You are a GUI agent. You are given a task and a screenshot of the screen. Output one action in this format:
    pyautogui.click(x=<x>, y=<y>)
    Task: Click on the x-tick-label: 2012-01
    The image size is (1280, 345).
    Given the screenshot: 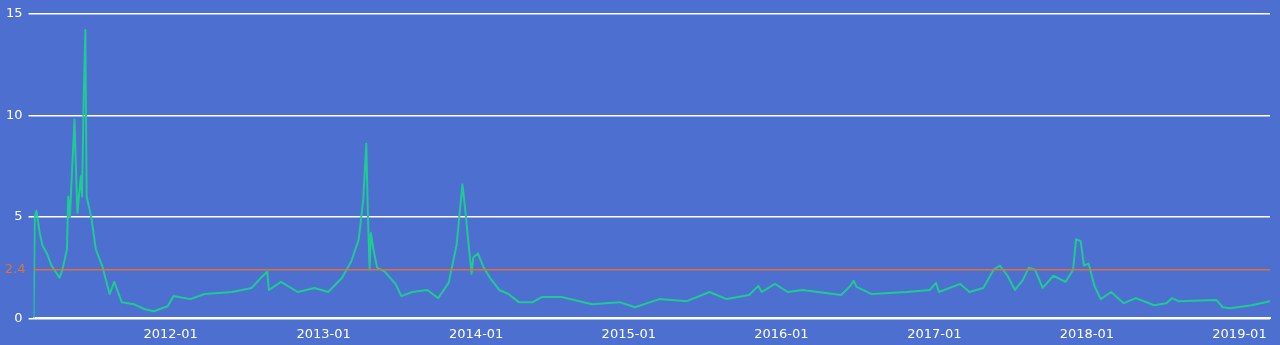 What is the action you would take?
    pyautogui.click(x=170, y=333)
    